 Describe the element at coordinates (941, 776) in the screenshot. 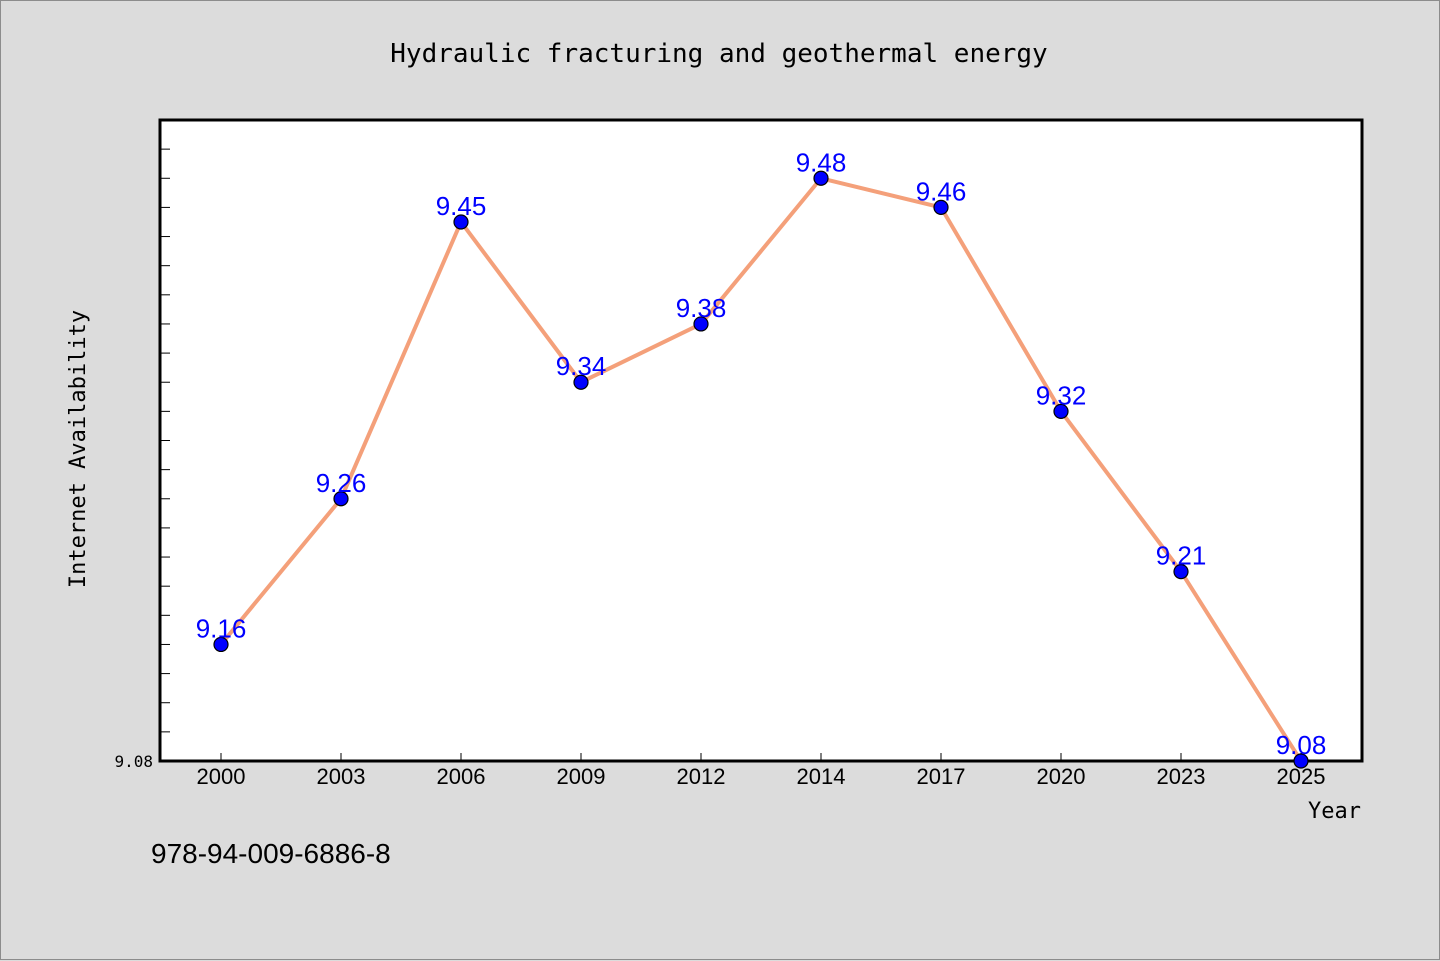

I see `x-tick-label: 2017` at that location.